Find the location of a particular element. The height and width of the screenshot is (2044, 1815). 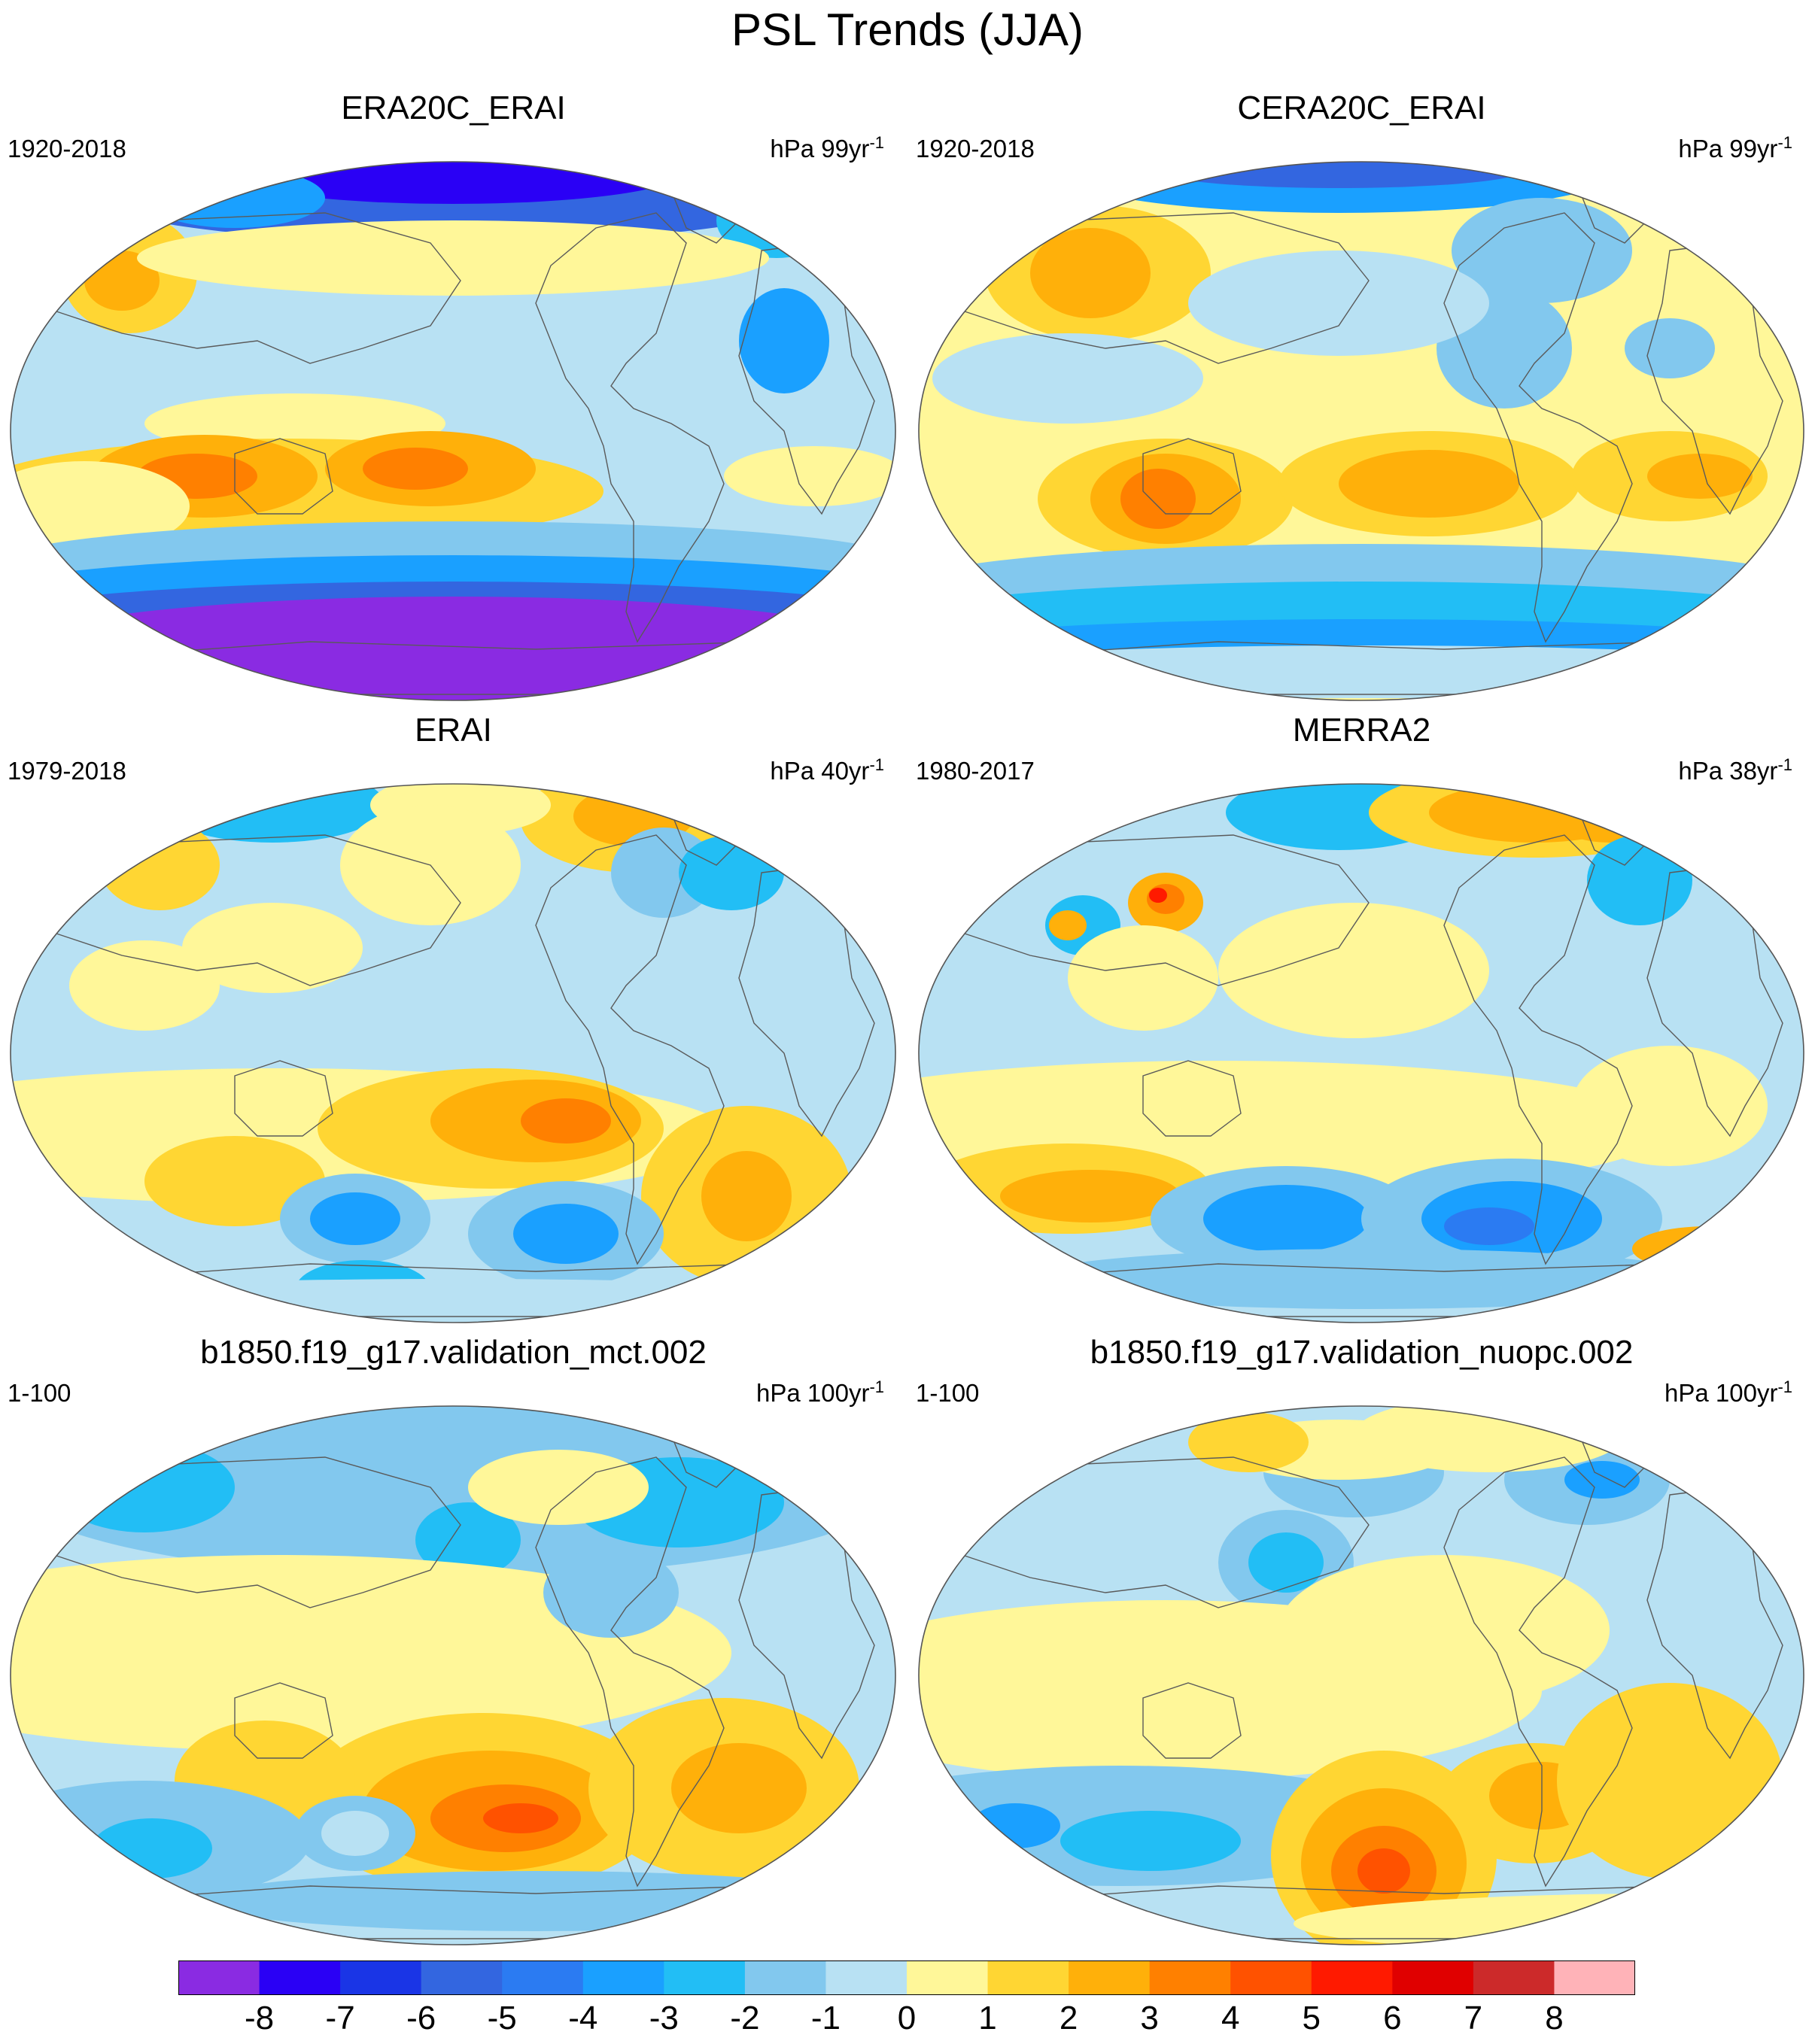

colorbar is located at coordinates (906, 1977).